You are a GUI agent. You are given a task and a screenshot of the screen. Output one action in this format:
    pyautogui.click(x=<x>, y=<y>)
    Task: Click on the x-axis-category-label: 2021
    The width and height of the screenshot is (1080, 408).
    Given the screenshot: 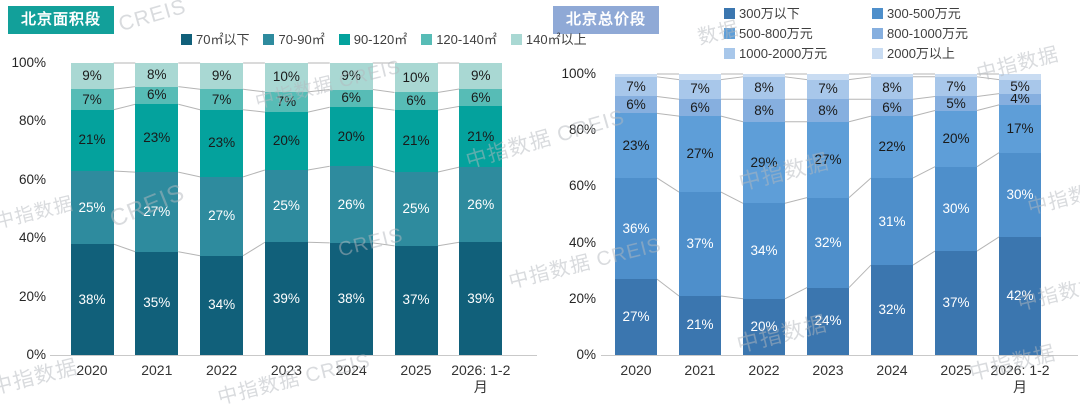 What is the action you would take?
    pyautogui.click(x=700, y=370)
    